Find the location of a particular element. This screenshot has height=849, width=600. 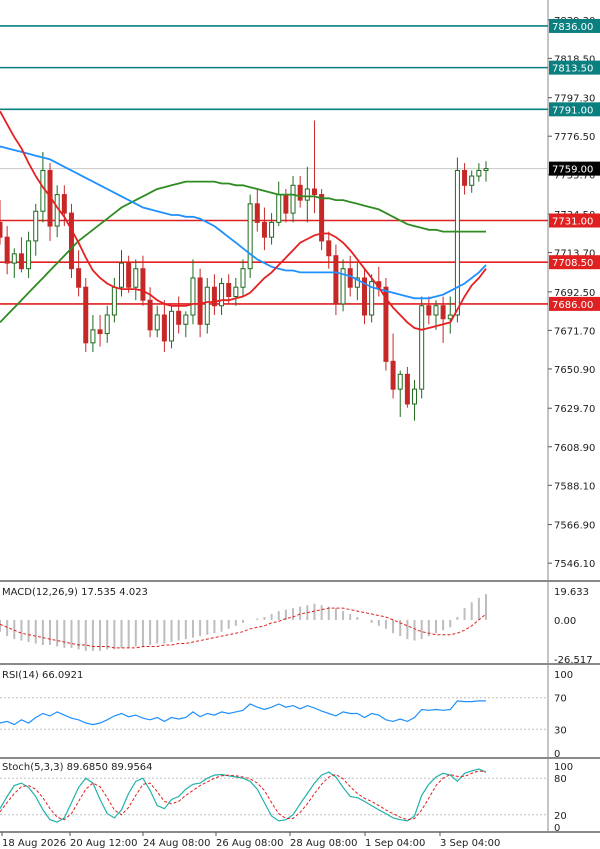

macd-signal-line is located at coordinates (243, 628).